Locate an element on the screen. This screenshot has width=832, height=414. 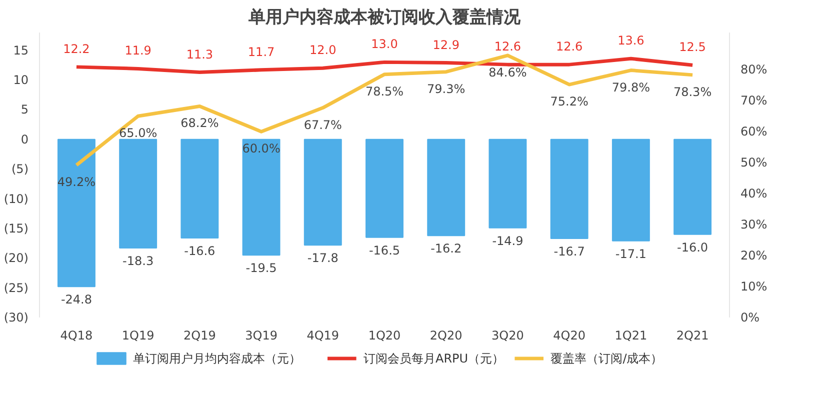
data-label: 65.0% is located at coordinates (138, 133).